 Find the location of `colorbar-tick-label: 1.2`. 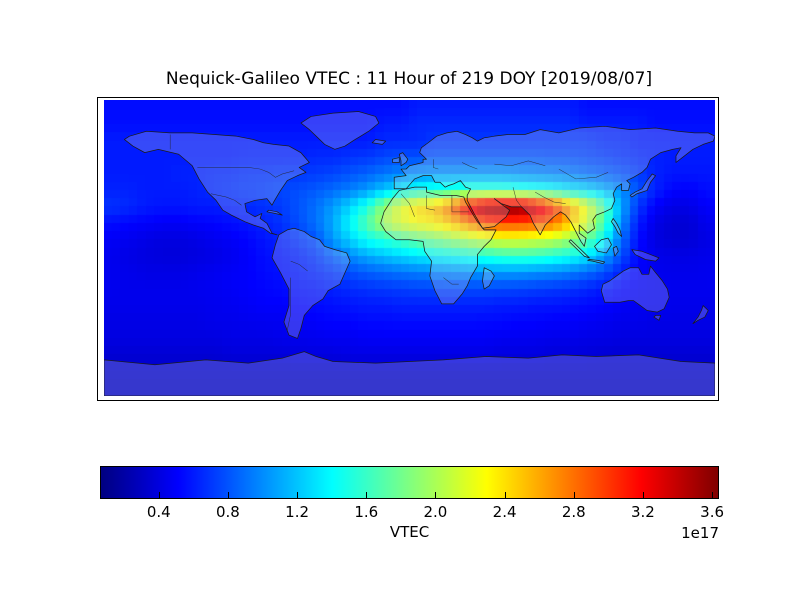

colorbar-tick-label: 1.2 is located at coordinates (297, 512).